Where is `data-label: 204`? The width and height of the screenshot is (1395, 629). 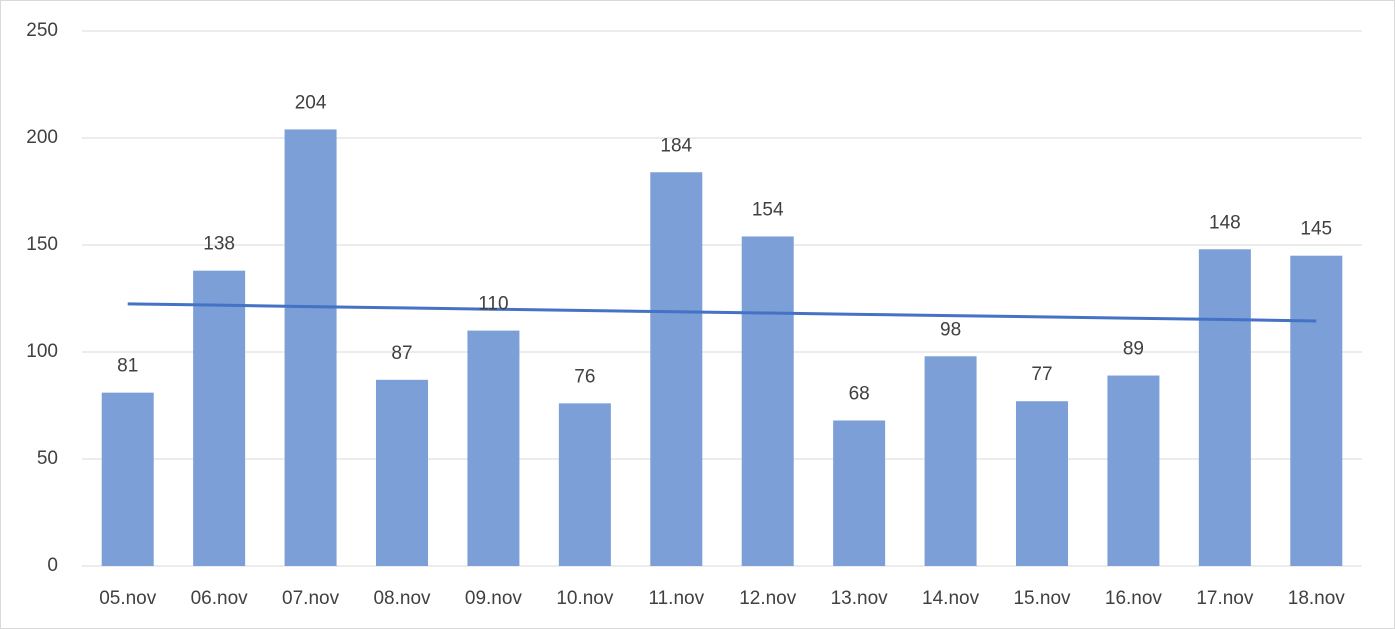
data-label: 204 is located at coordinates (311, 102).